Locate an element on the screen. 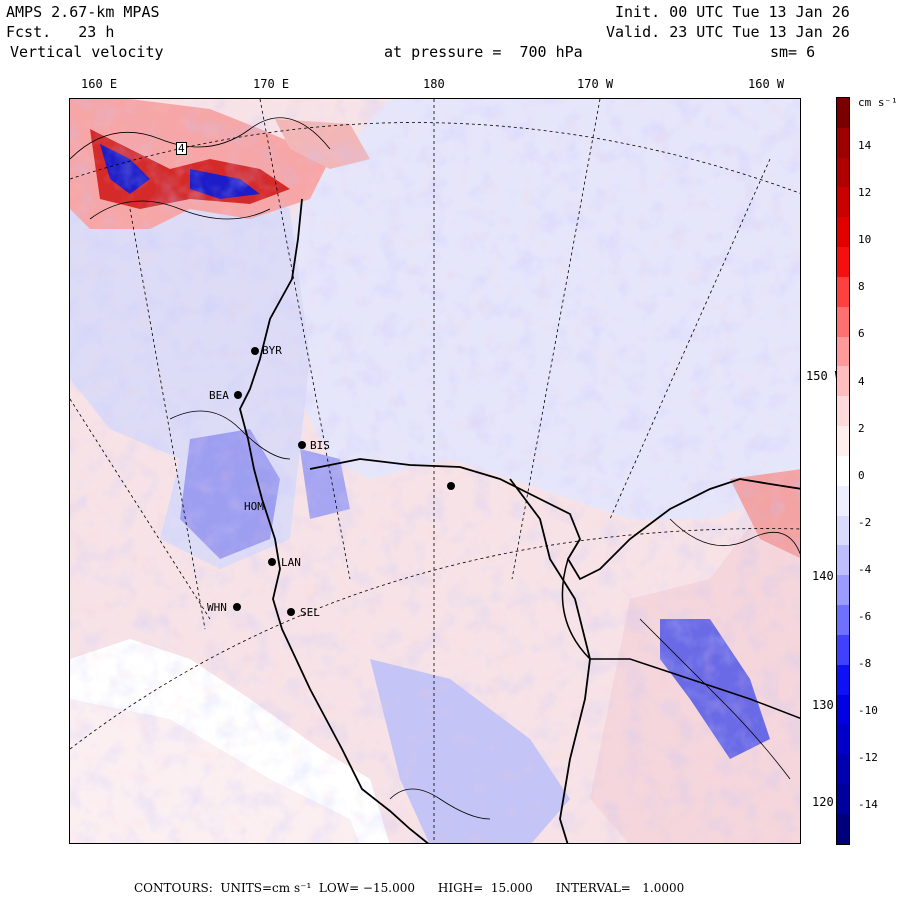 This screenshot has height=900, width=900. variable-name: Vertical velocity is located at coordinates (87, 52).